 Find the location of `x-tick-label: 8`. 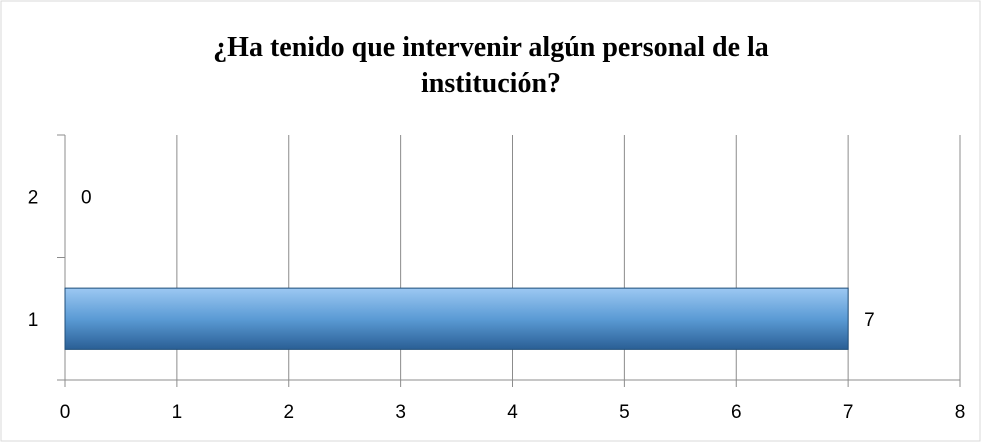

x-tick-label: 8 is located at coordinates (960, 412).